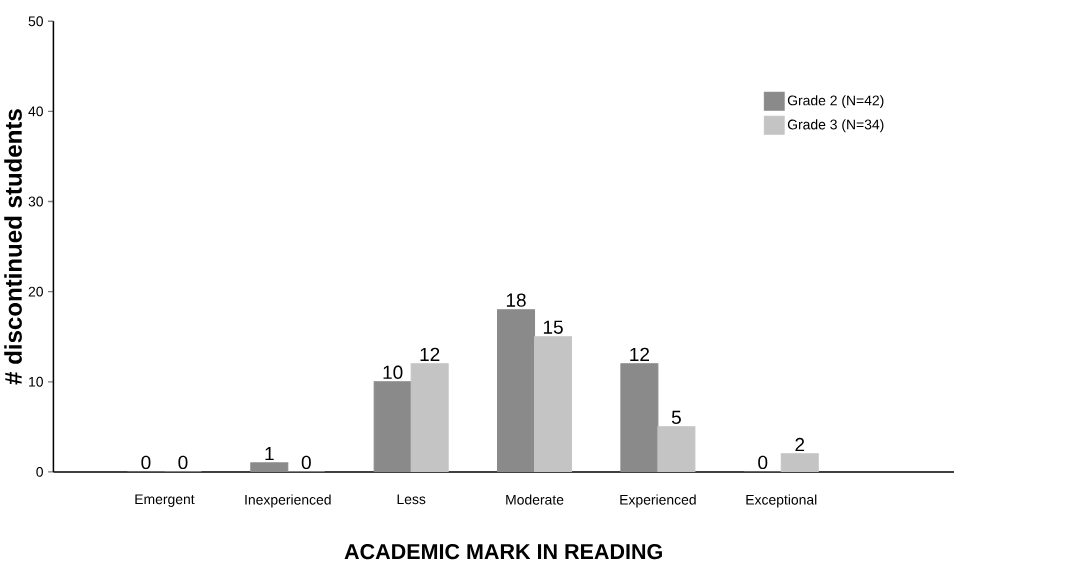 The width and height of the screenshot is (1065, 572). I want to click on x-tick-label: Exceptional, so click(781, 501).